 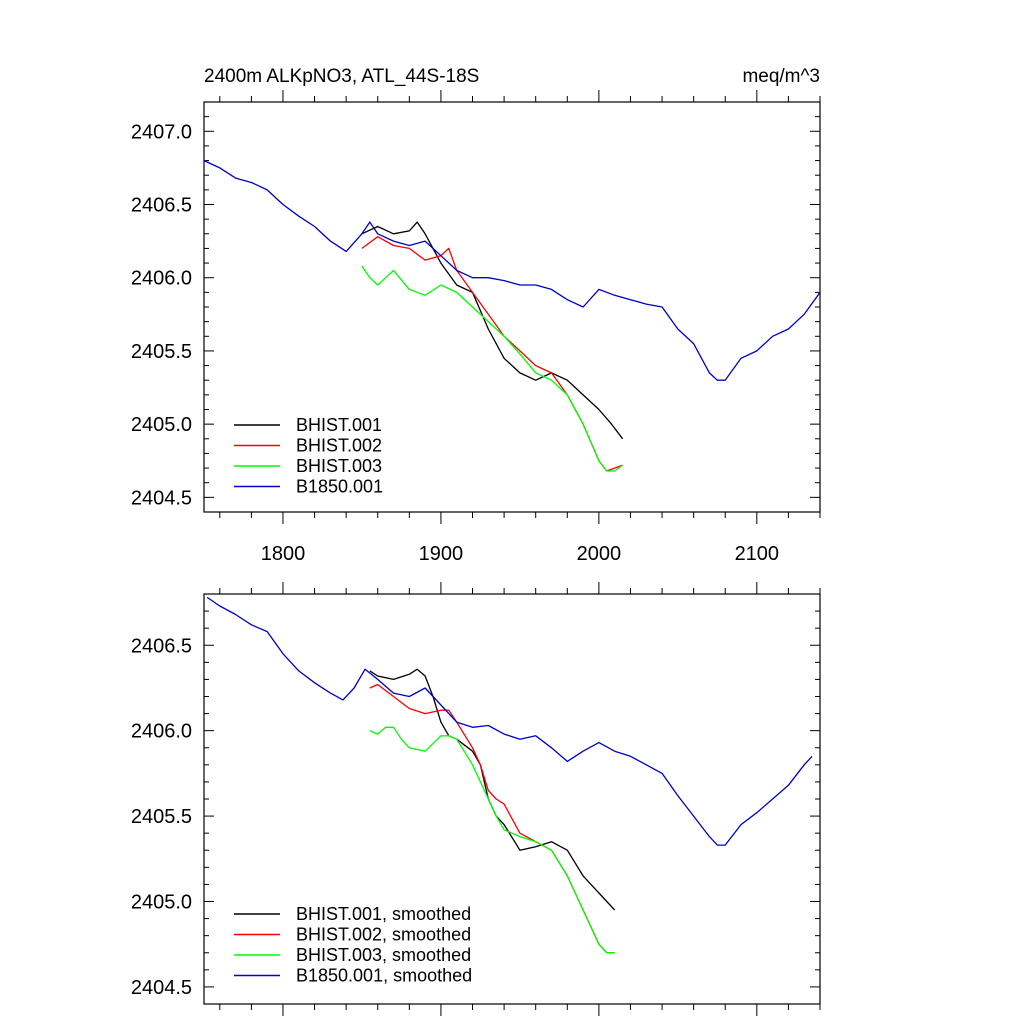 What do you see at coordinates (339, 446) in the screenshot?
I see `legend-entry: BHIST.002` at bounding box center [339, 446].